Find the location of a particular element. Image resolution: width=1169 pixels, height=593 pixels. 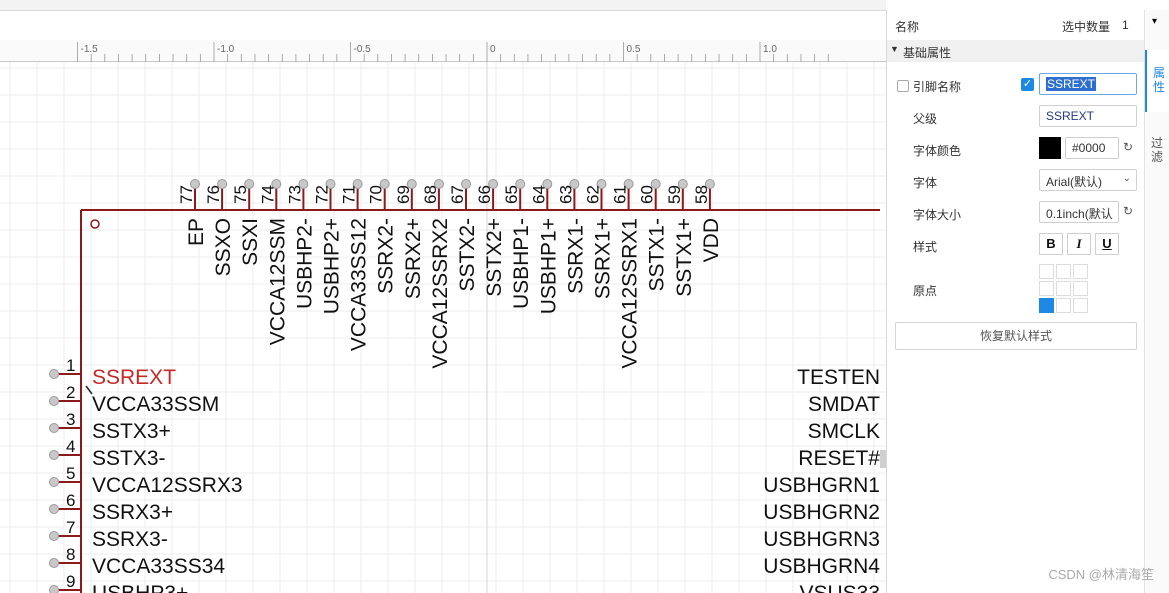

right-pin-name: SMCLK is located at coordinates (844, 431).